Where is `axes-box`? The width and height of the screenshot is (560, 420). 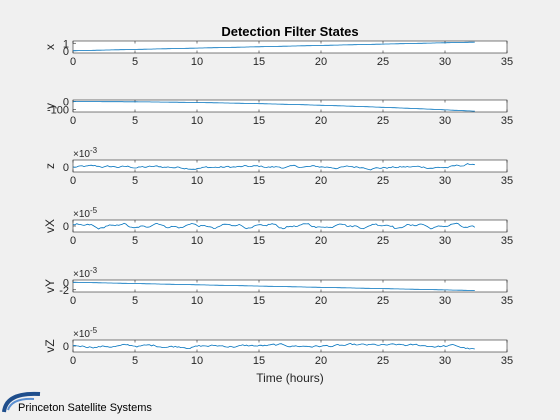 axes-box is located at coordinates (290, 106).